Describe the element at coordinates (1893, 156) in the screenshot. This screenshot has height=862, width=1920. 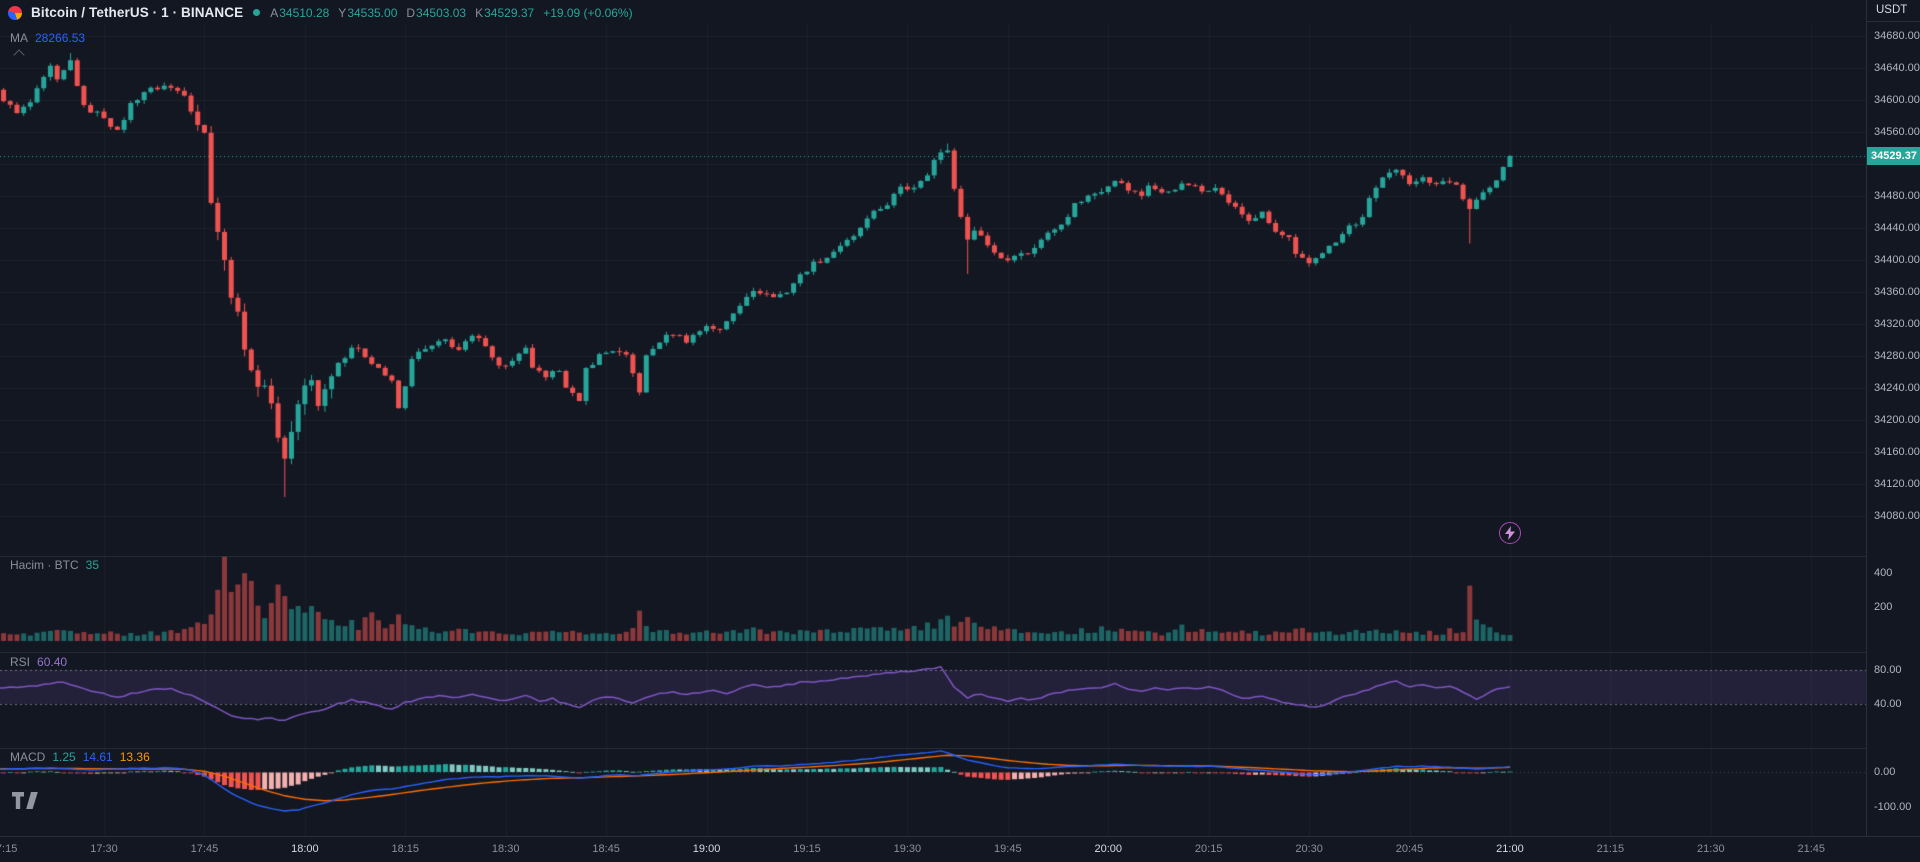
I see `last-price-badge: 34529.37` at that location.